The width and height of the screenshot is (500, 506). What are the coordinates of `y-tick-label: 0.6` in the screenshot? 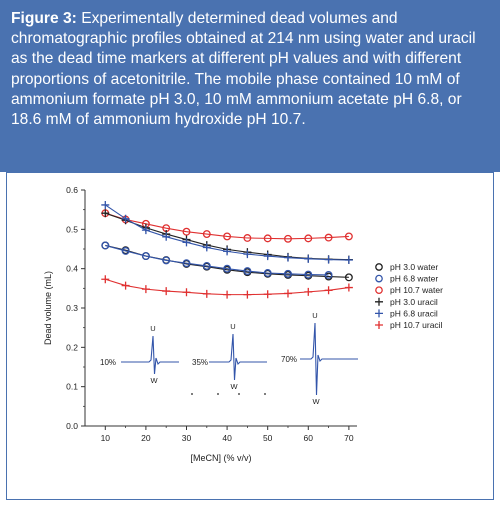 It's located at (72, 190).